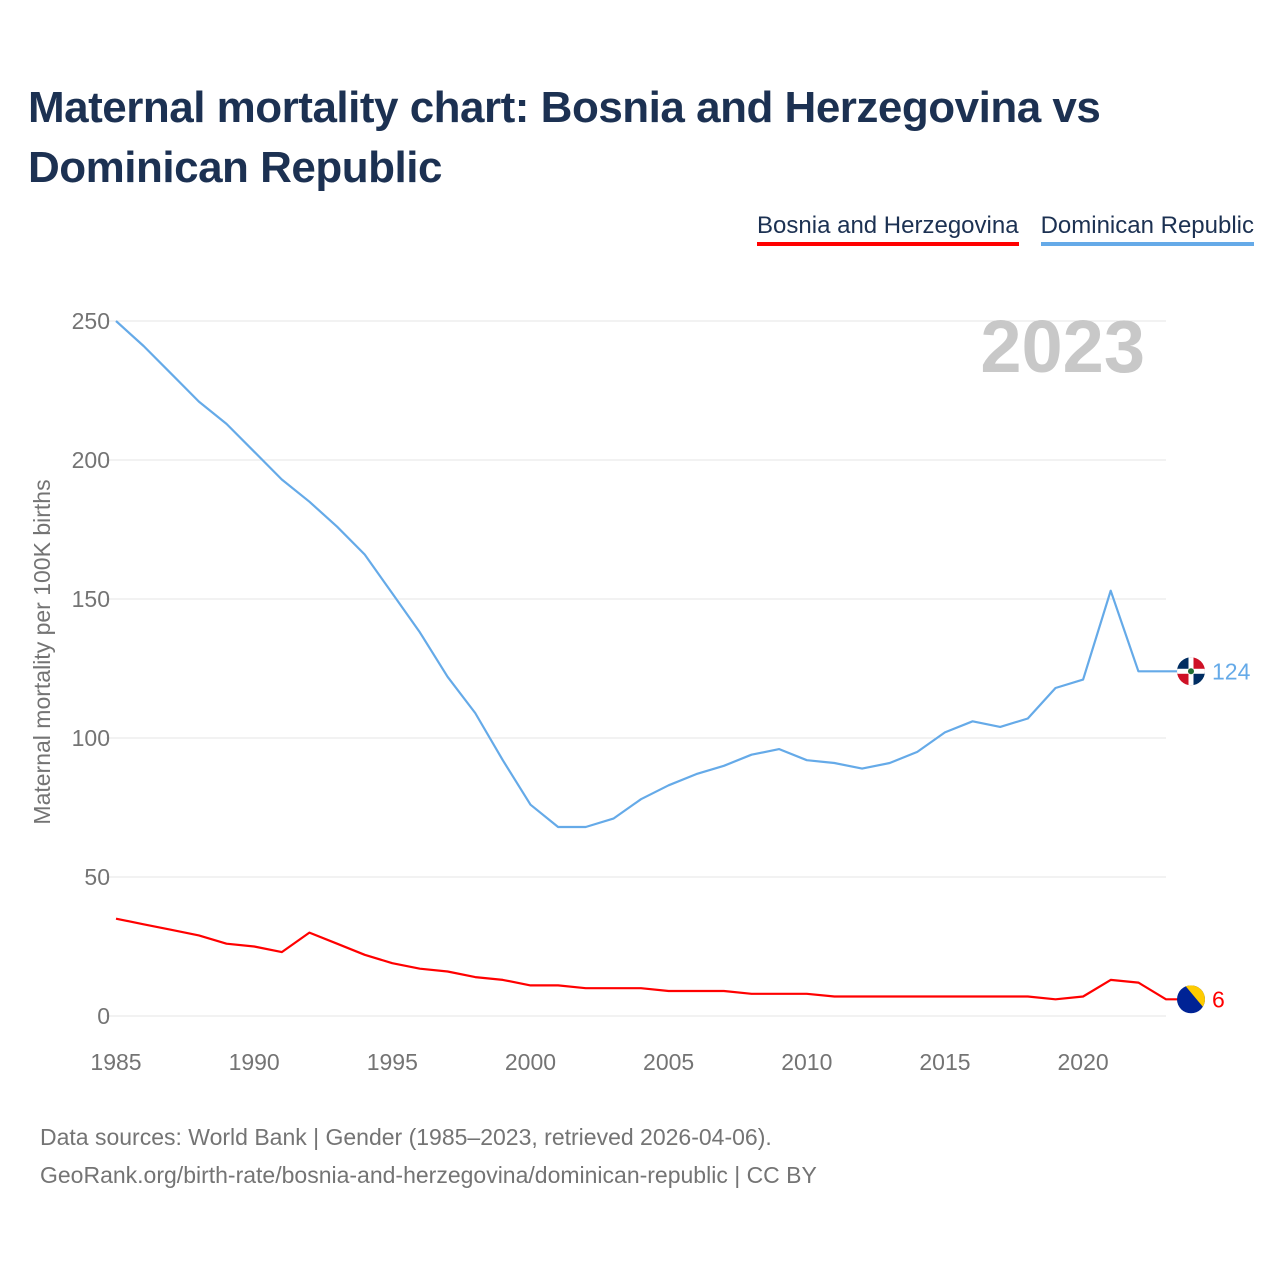 This screenshot has height=1280, width=1280. Describe the element at coordinates (653, 959) in the screenshot. I see `series-line-bih` at that location.